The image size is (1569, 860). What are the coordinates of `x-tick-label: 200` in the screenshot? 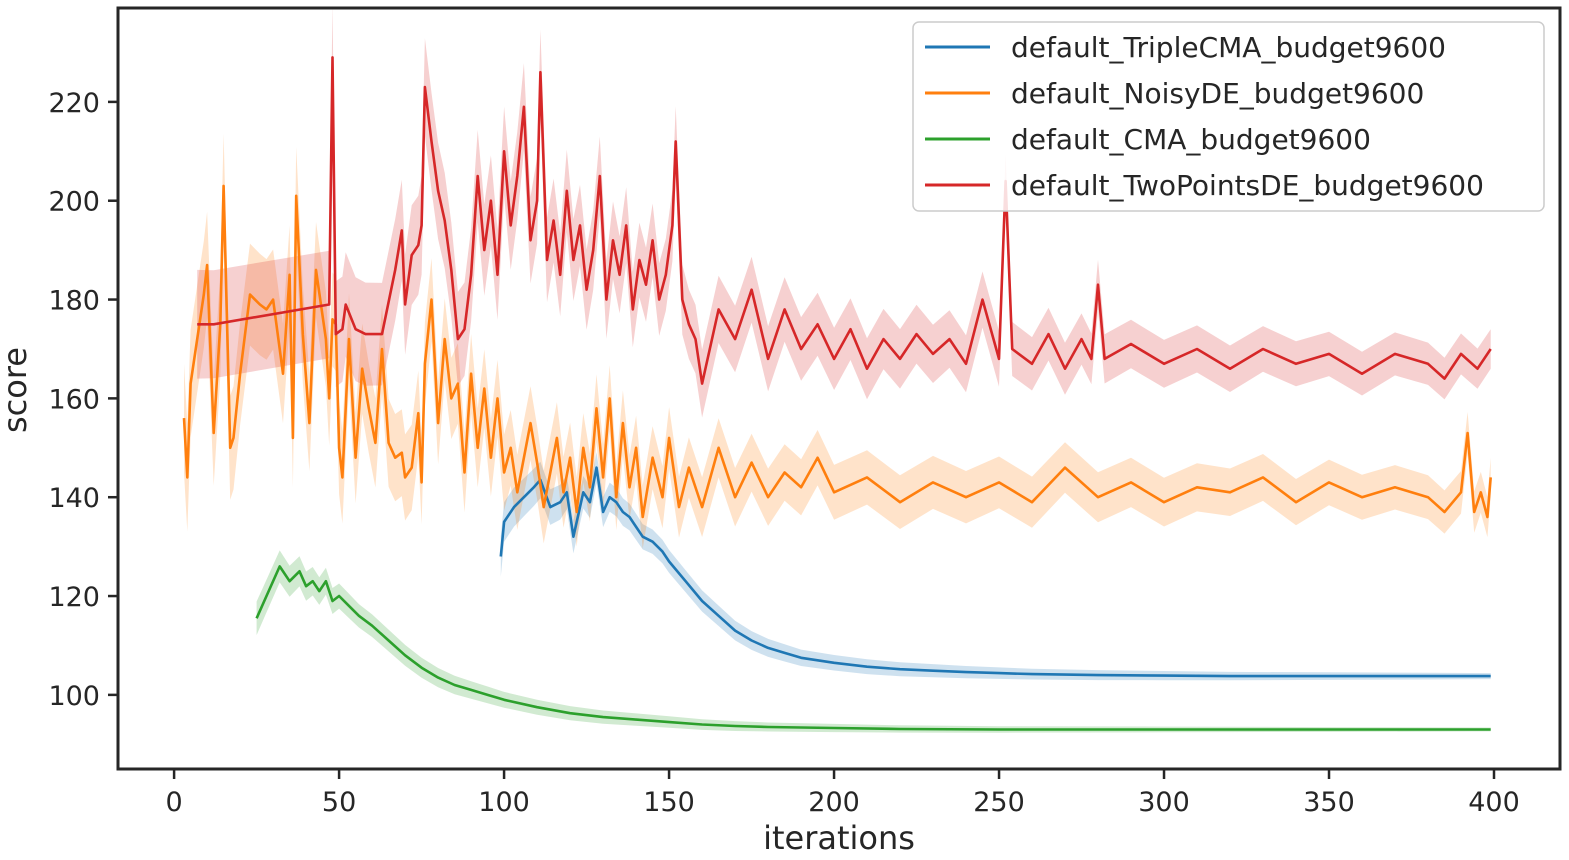 It's located at (834, 802).